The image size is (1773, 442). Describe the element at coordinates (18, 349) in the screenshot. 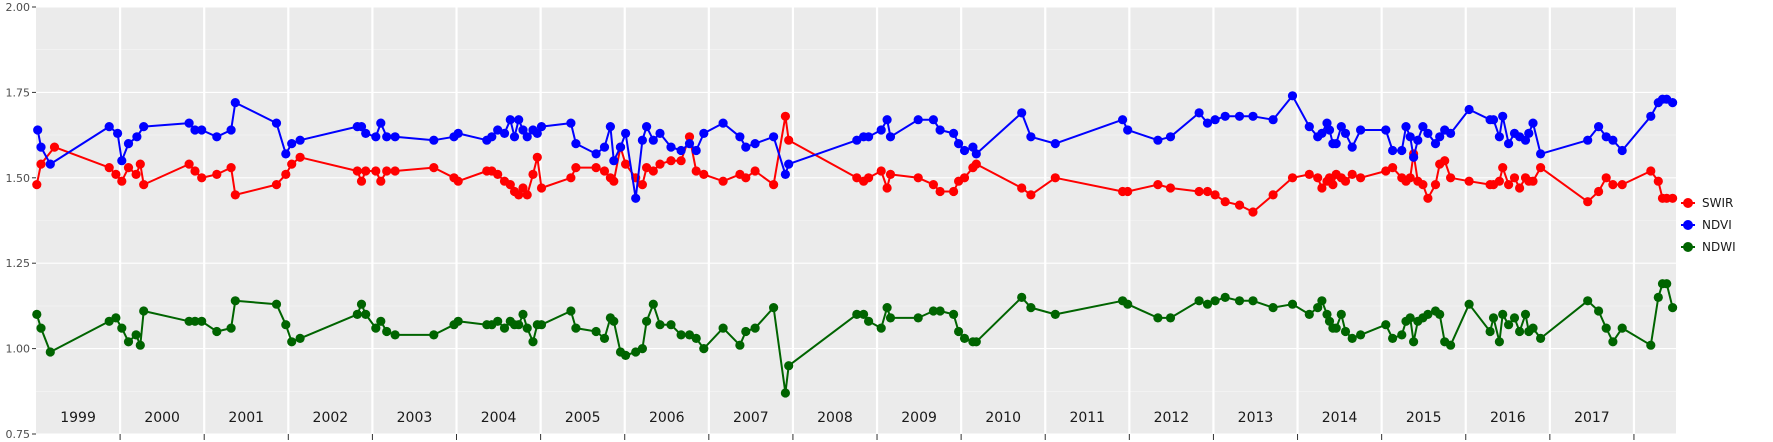

I see `y-tick-label: 1.00` at that location.